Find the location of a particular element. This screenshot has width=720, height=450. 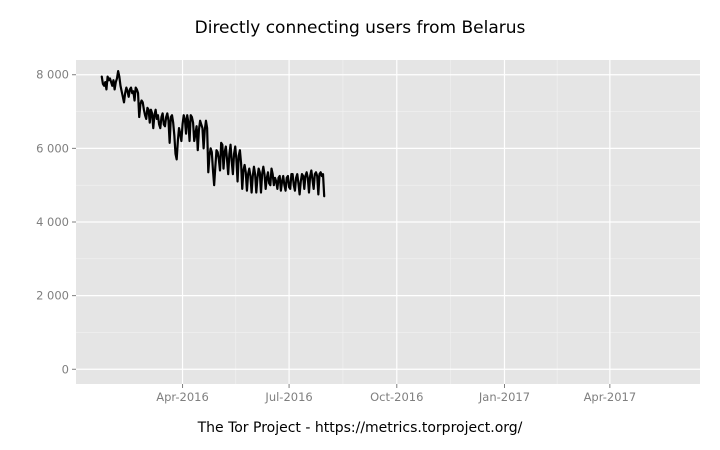

series-line is located at coordinates (213, 133).